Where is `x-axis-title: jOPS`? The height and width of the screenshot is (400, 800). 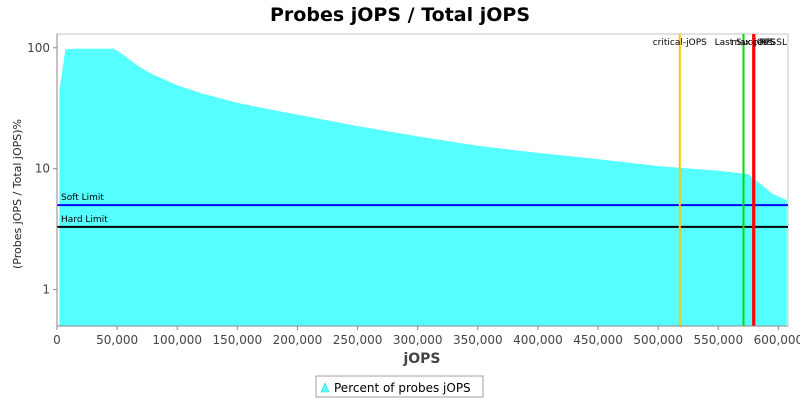 x-axis-title: jOPS is located at coordinates (421, 359).